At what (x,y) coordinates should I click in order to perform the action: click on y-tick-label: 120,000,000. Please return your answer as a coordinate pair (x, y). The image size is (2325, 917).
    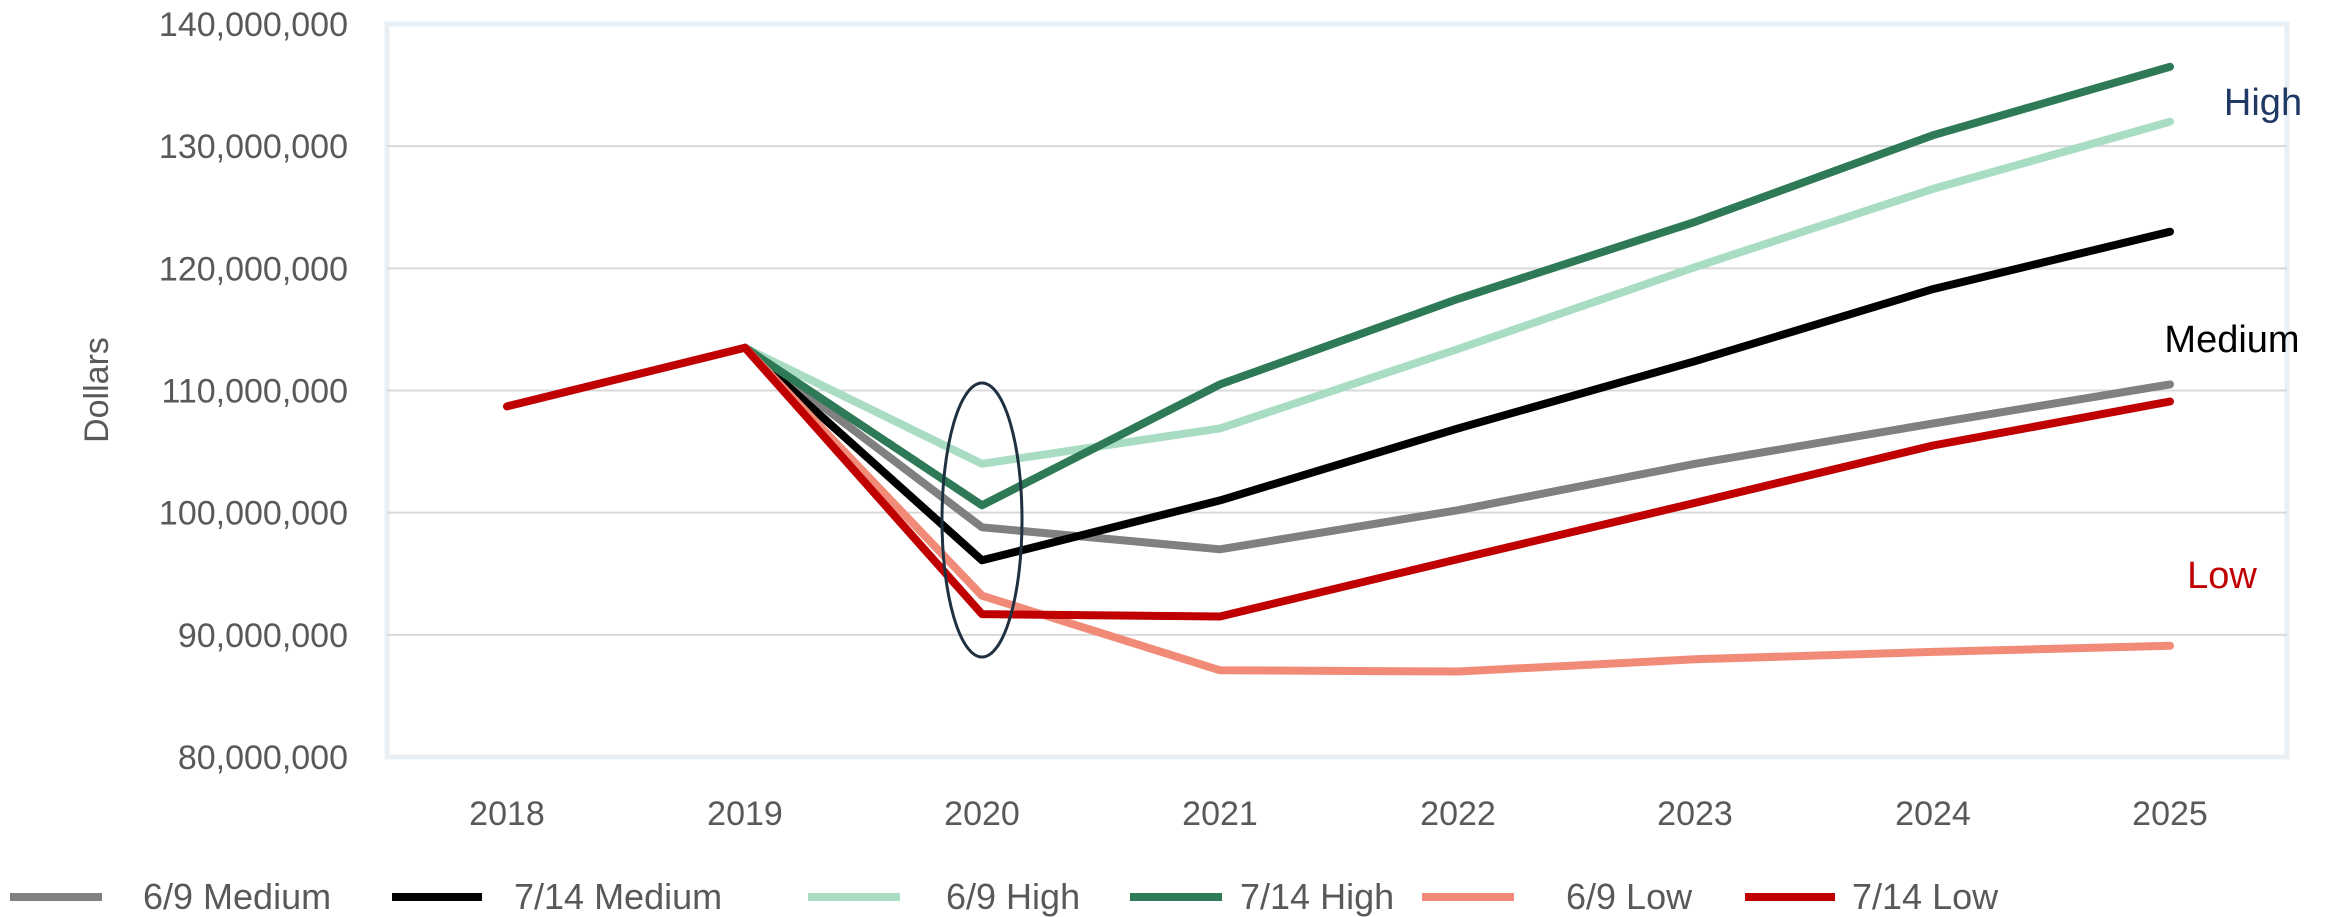
    Looking at the image, I should click on (253, 269).